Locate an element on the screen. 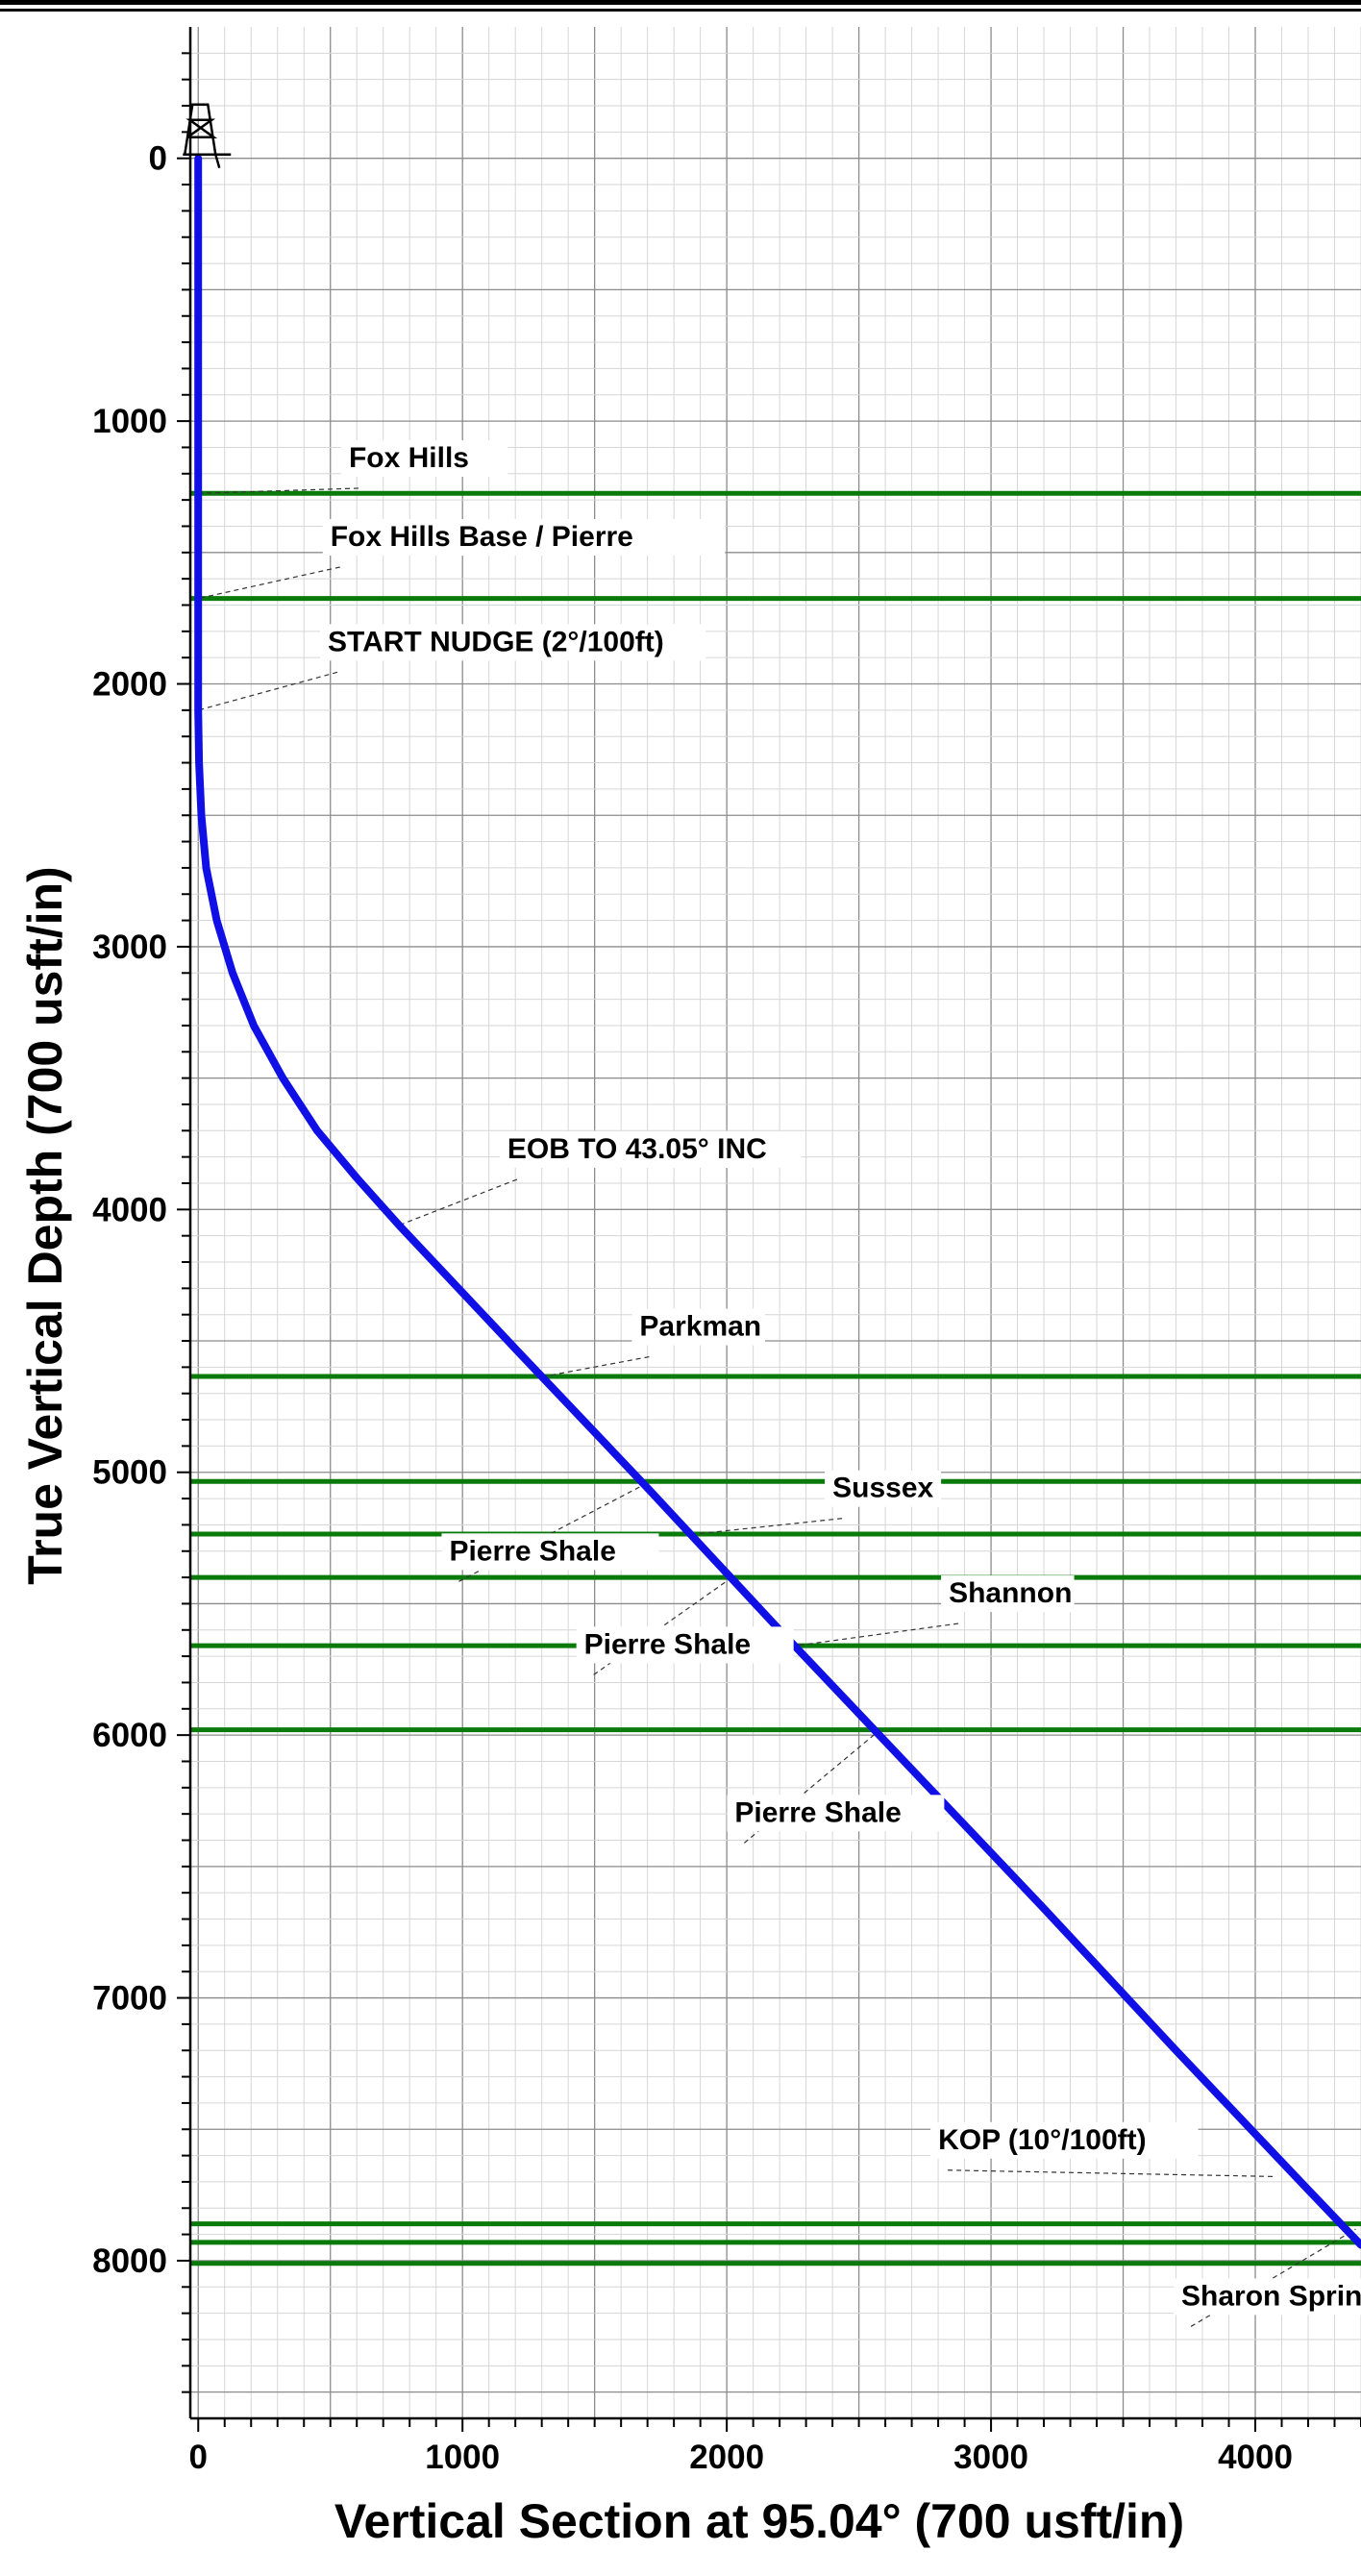 This screenshot has height=2576, width=1361. y-tick-label: 5000 is located at coordinates (129, 1473).